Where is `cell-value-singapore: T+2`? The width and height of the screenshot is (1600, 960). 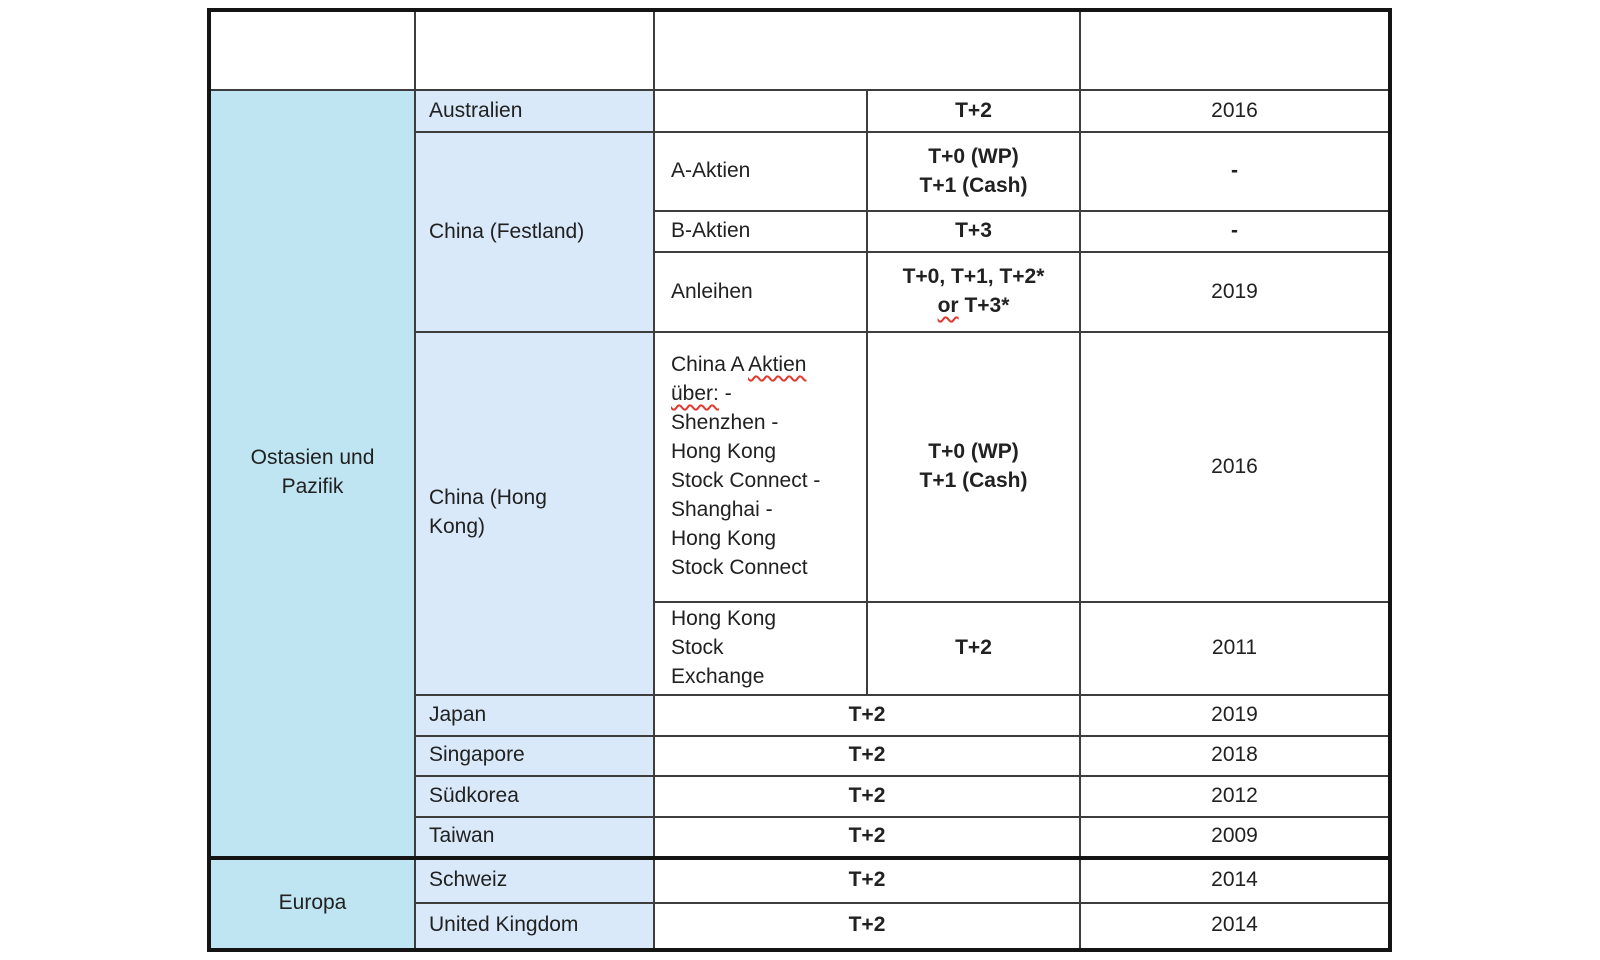 cell-value-singapore: T+2 is located at coordinates (867, 755).